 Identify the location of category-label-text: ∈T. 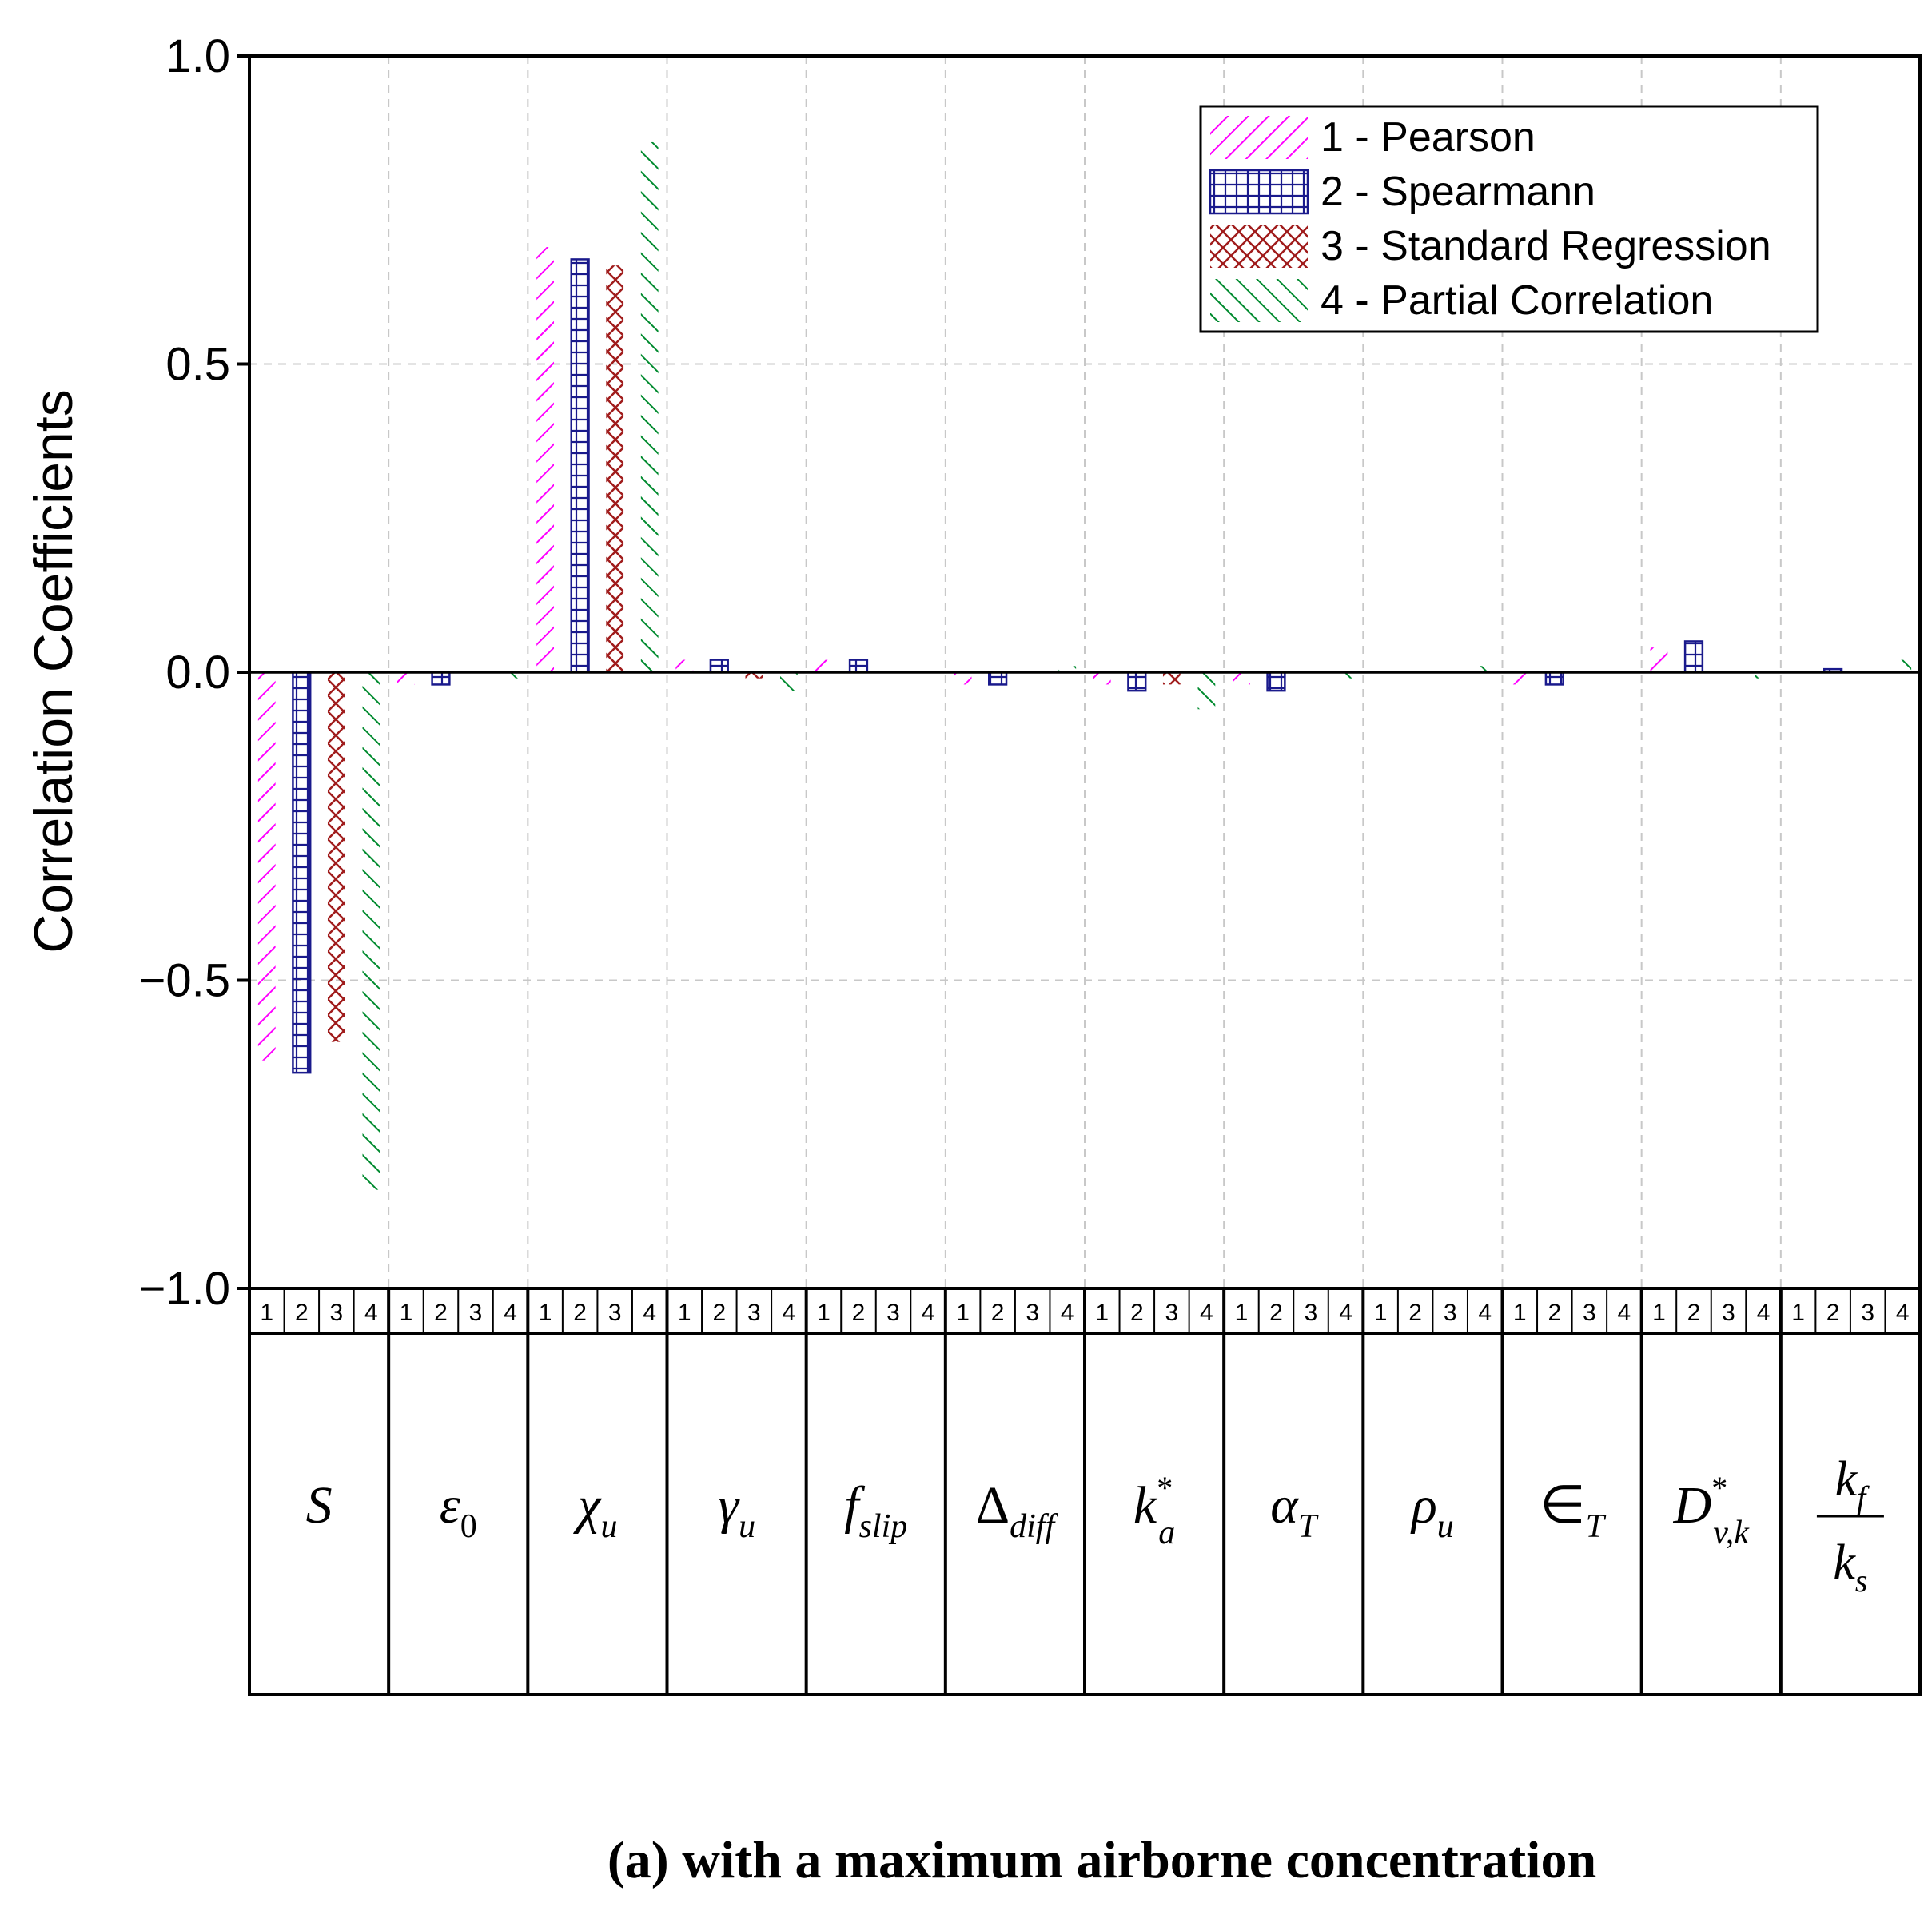
(1573, 1510).